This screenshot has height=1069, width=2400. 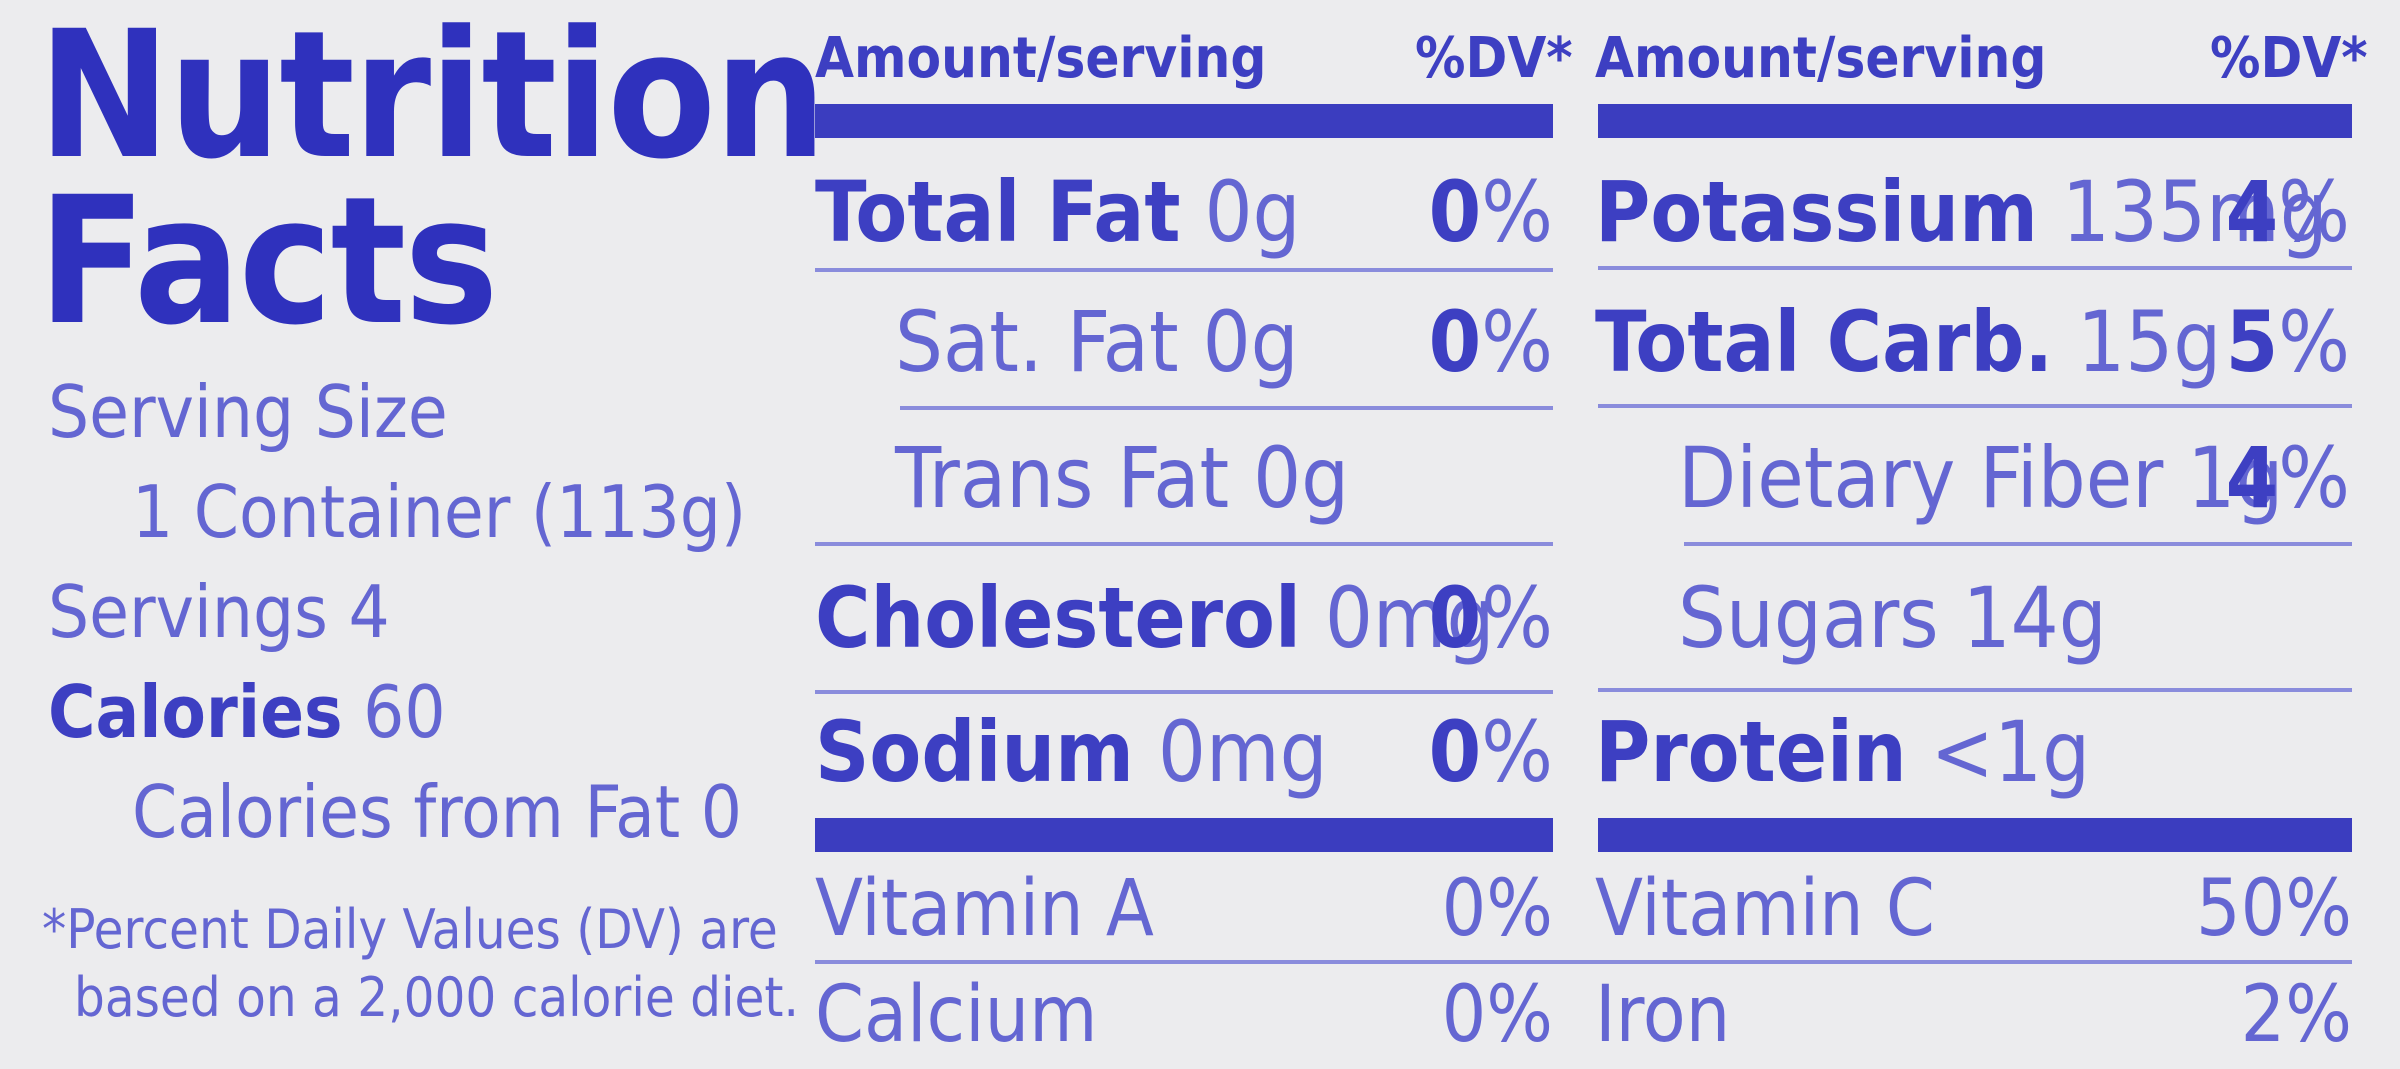 What do you see at coordinates (1975, 121) in the screenshot?
I see `right-header-rule` at bounding box center [1975, 121].